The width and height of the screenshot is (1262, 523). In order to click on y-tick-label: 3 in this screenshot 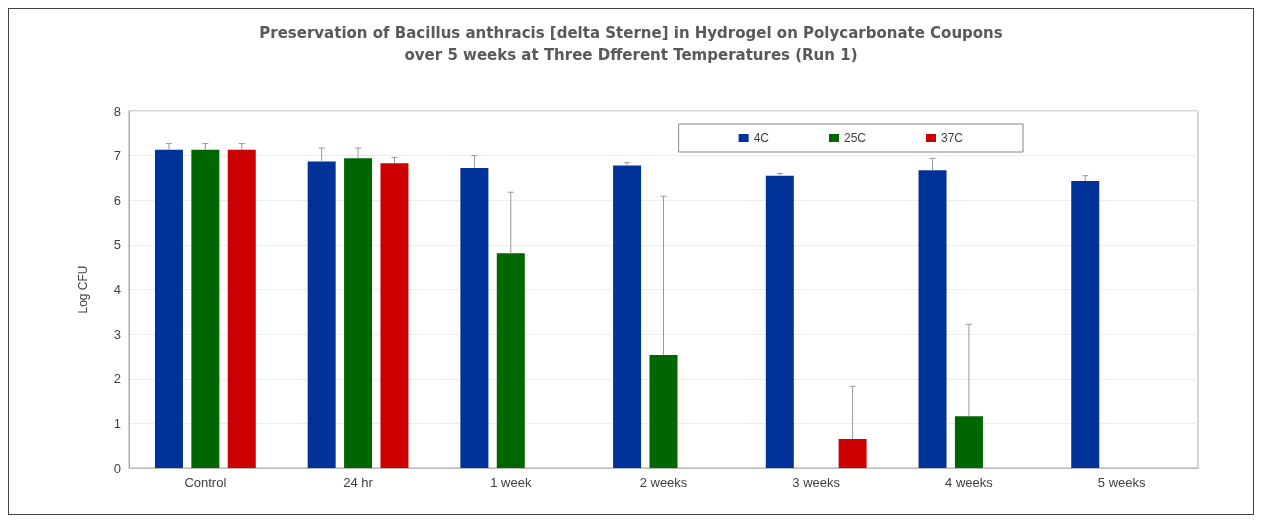, I will do `click(117, 334)`.